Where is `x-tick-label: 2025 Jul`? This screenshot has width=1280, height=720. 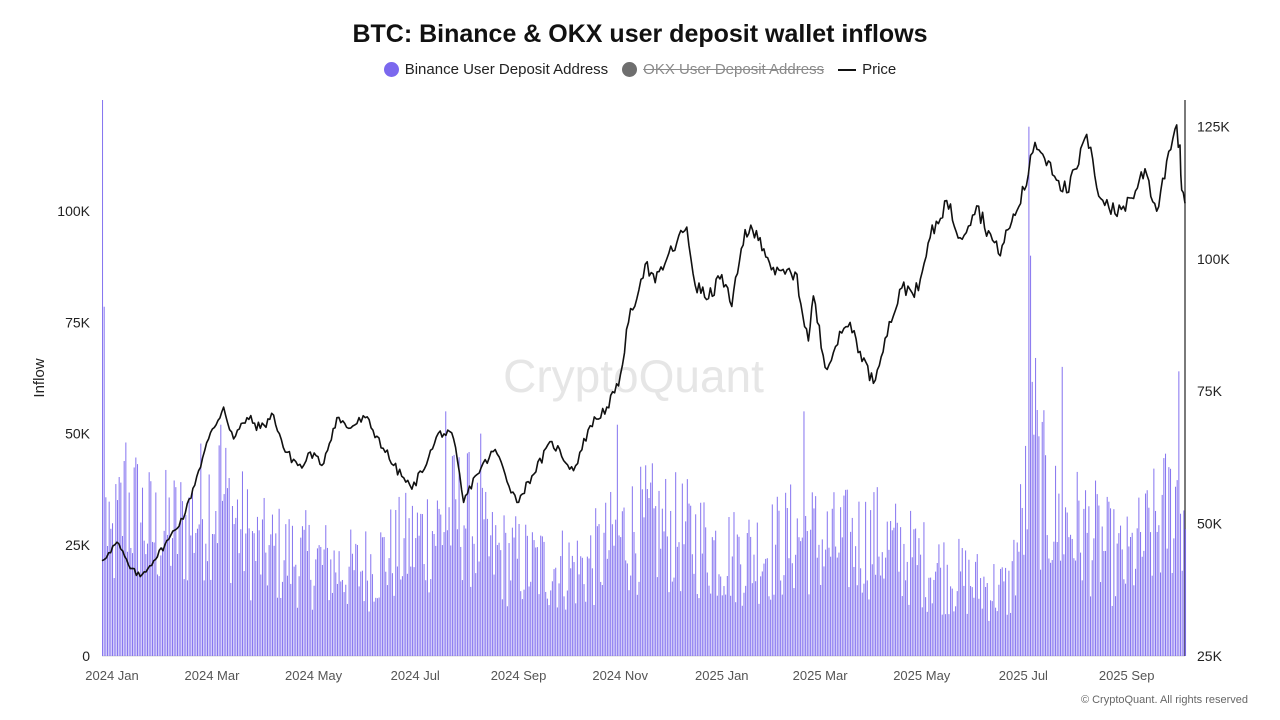 x-tick-label: 2025 Jul is located at coordinates (1023, 675).